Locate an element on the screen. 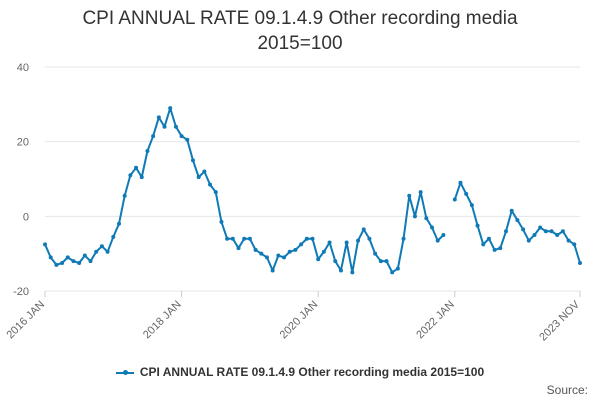  y-tick-label: 40 is located at coordinates (23, 68).